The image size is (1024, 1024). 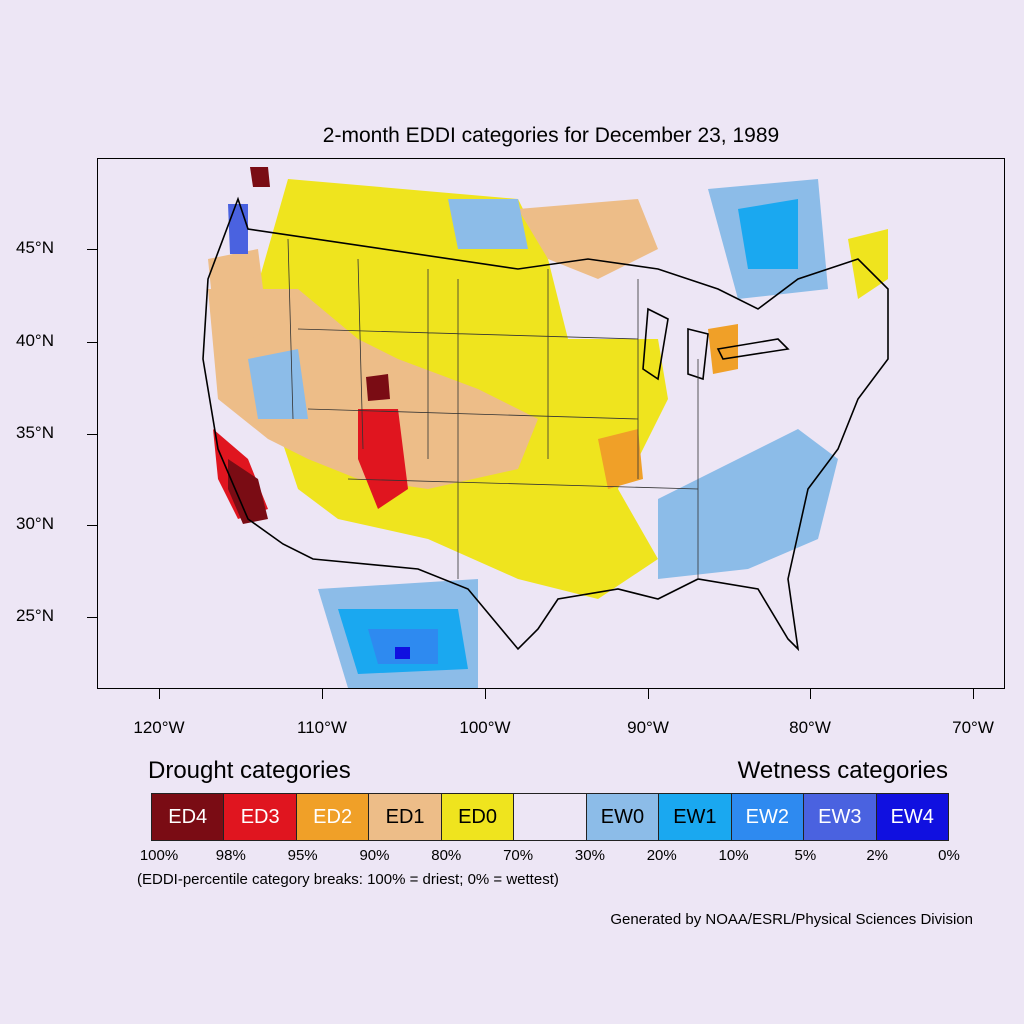 What do you see at coordinates (973, 727) in the screenshot?
I see `lon-label-70: 70°W` at bounding box center [973, 727].